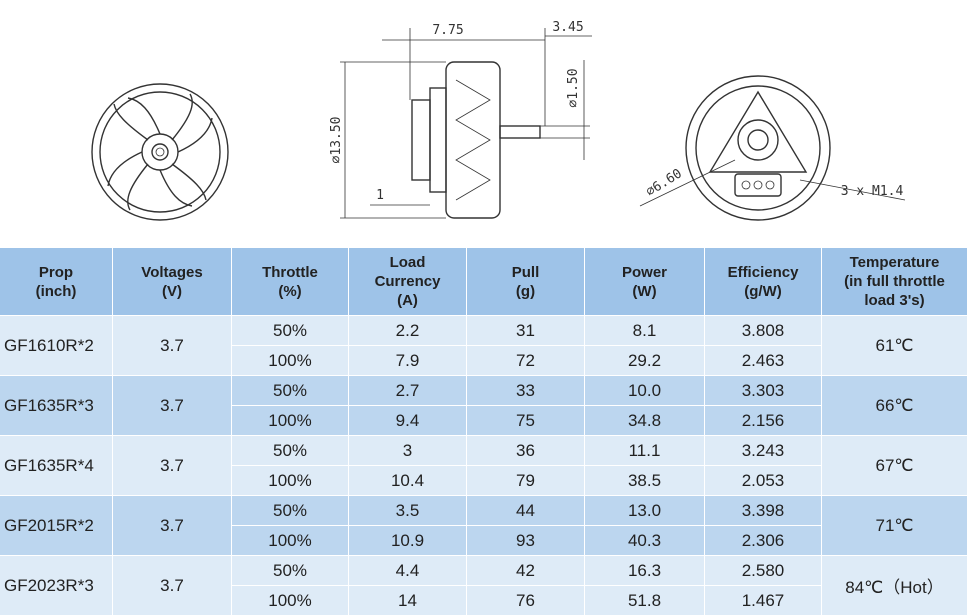 The image size is (968, 616). What do you see at coordinates (763, 330) in the screenshot?
I see `cell-text: 3.808` at bounding box center [763, 330].